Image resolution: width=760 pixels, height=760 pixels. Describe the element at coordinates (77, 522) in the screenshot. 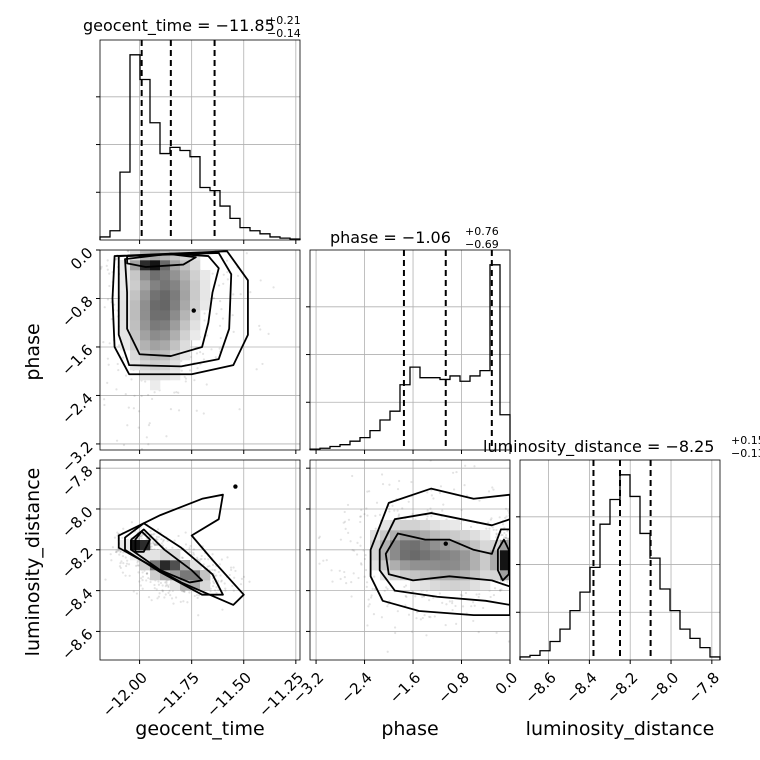

I see `tick-label-y-luminosity_distance: −8.0` at that location.